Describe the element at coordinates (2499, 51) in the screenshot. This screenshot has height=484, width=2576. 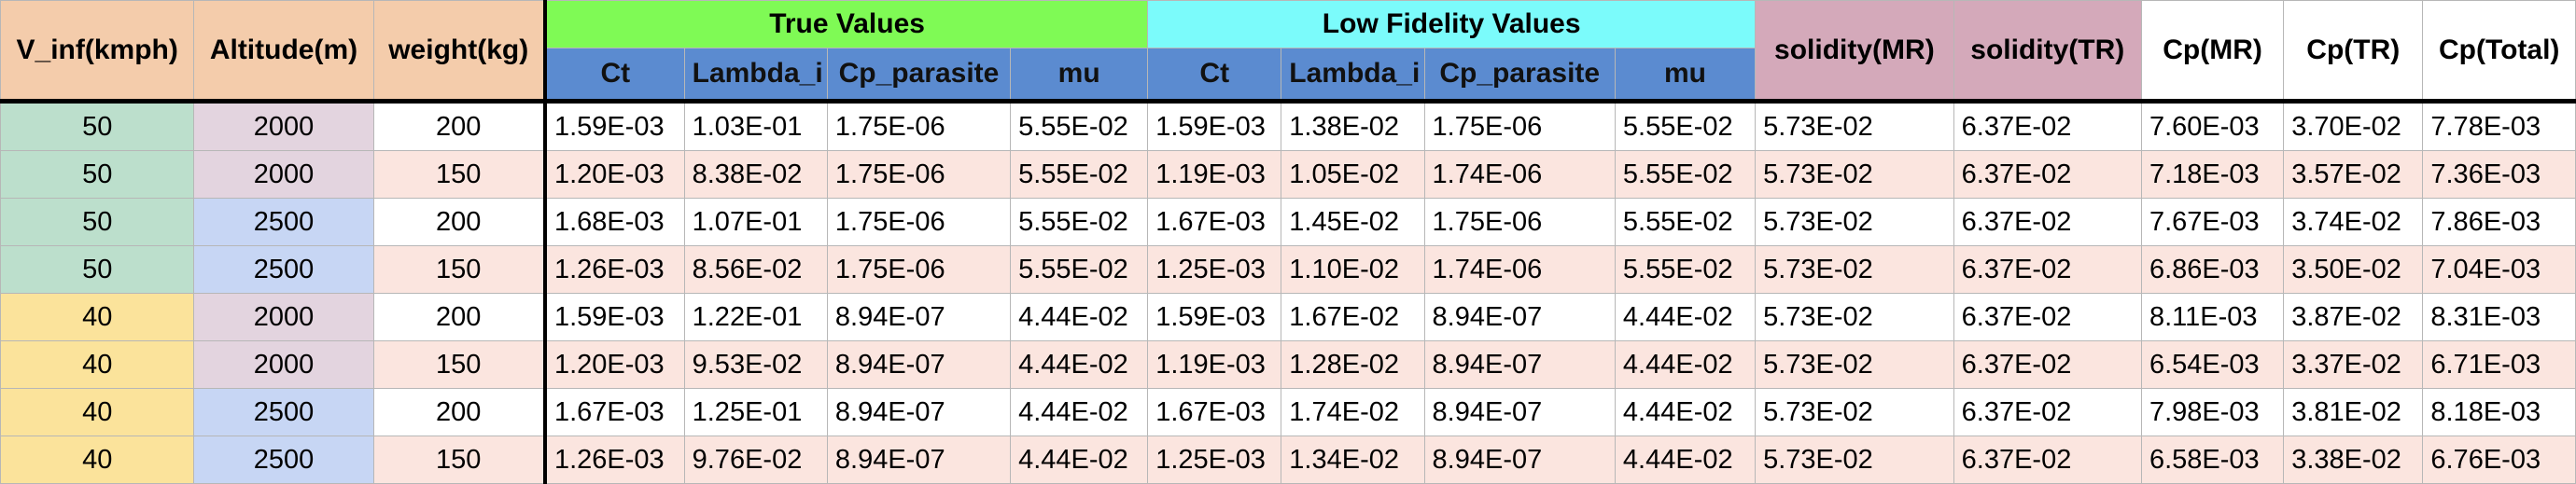
I see `header-cp-total: Cp(Total)` at that location.